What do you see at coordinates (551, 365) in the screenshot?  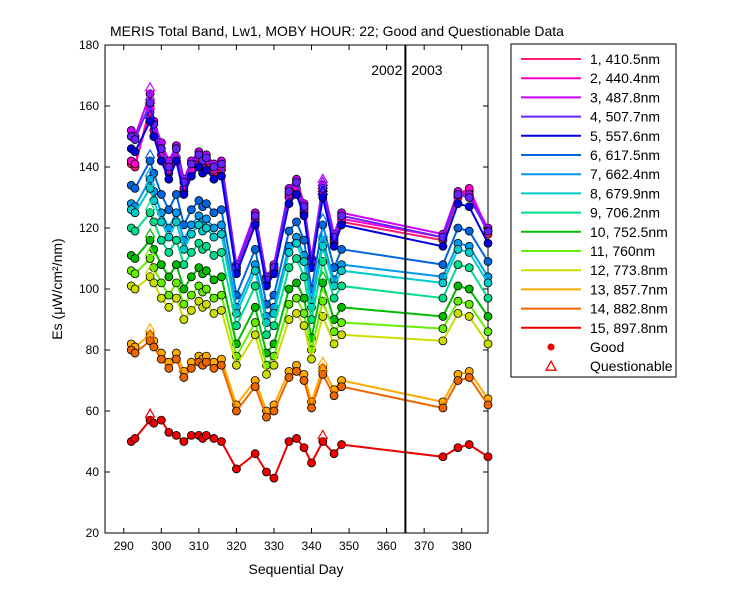 I see `legend-questionable-marker` at bounding box center [551, 365].